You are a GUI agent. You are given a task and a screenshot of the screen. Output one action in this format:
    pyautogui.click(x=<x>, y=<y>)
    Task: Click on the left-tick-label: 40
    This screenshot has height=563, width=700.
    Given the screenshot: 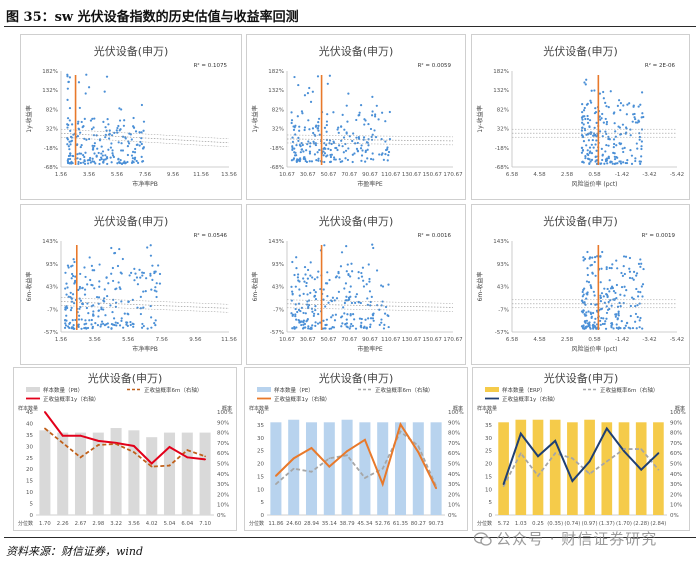 What is the action you would take?
    pyautogui.click(x=488, y=413)
    